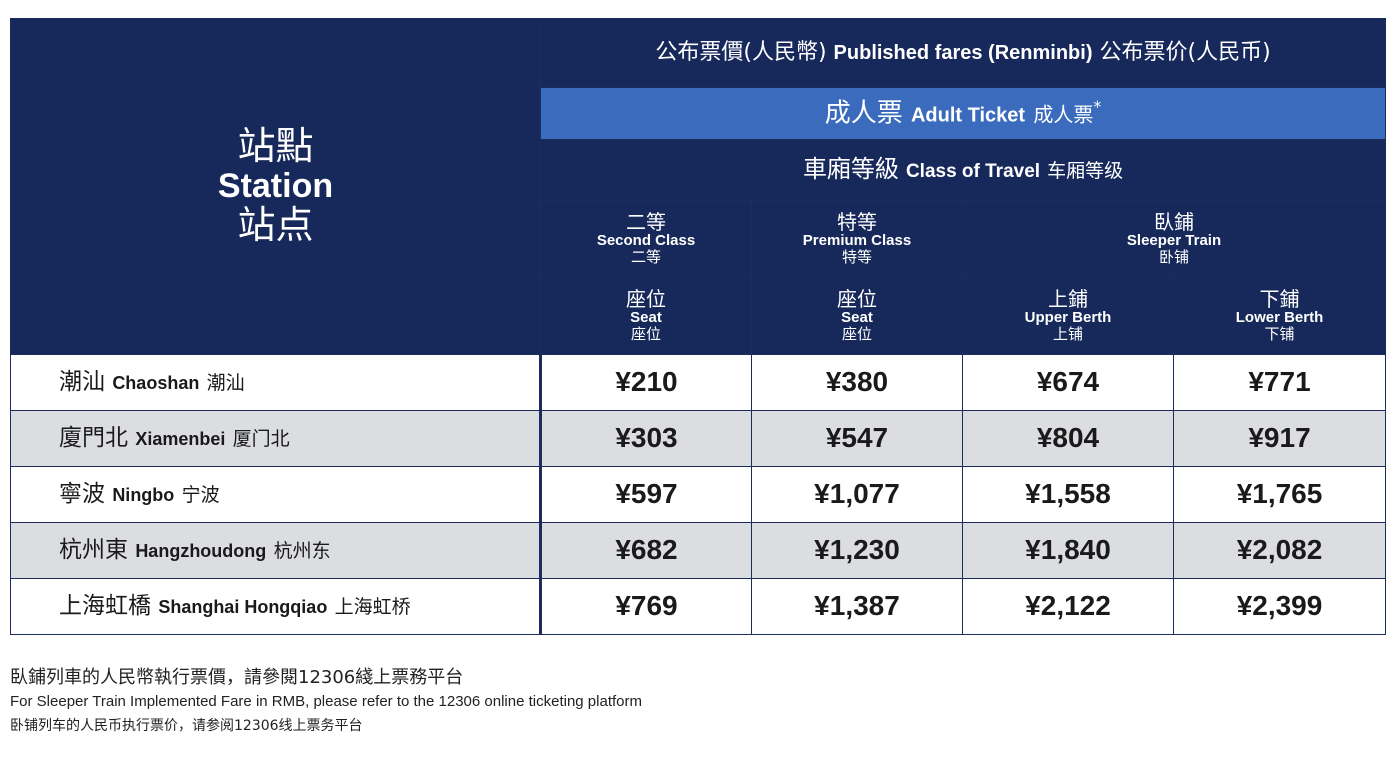  Describe the element at coordinates (1068, 606) in the screenshot. I see `fare-cell: ¥2,122` at that location.